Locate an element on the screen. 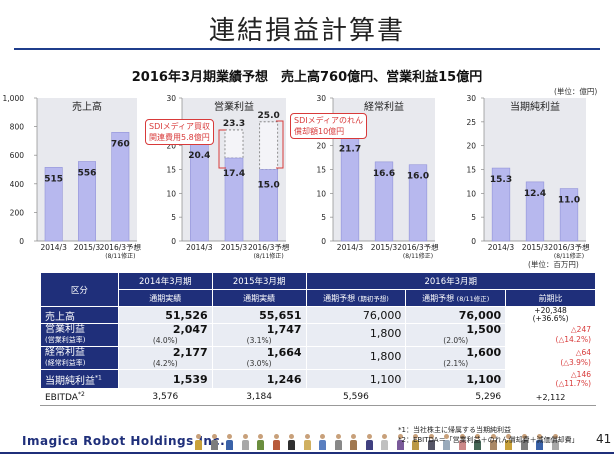 Image resolution: width=614 pixels, height=461 pixels. slide-title: 連結損益計算書 is located at coordinates (306, 31).